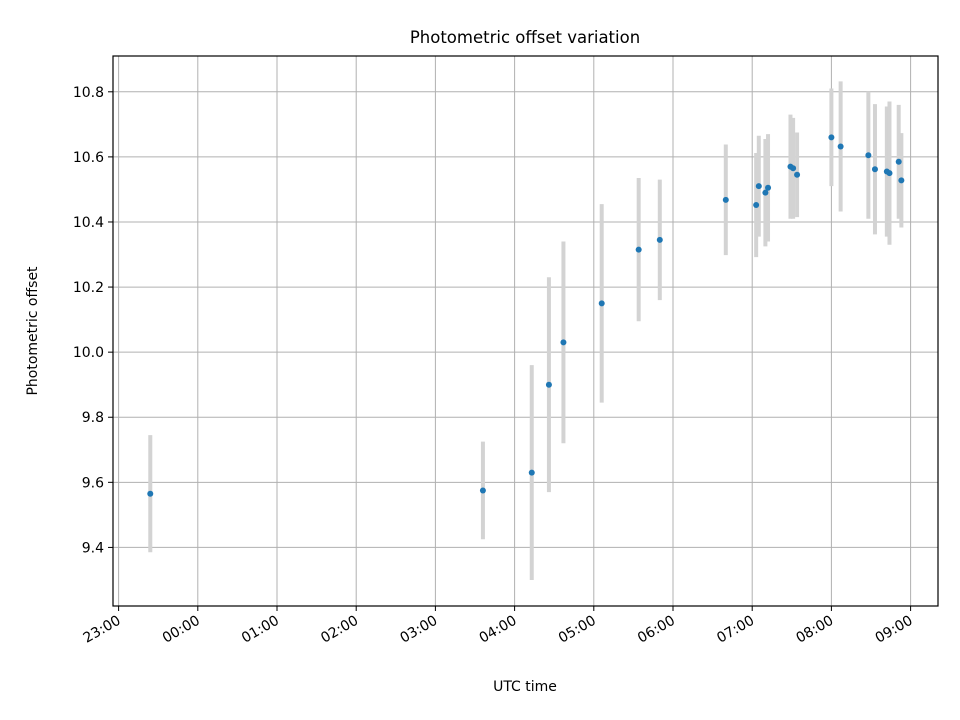 This screenshot has width=960, height=720. I want to click on y-tick-label: 9.8, so click(93, 418).